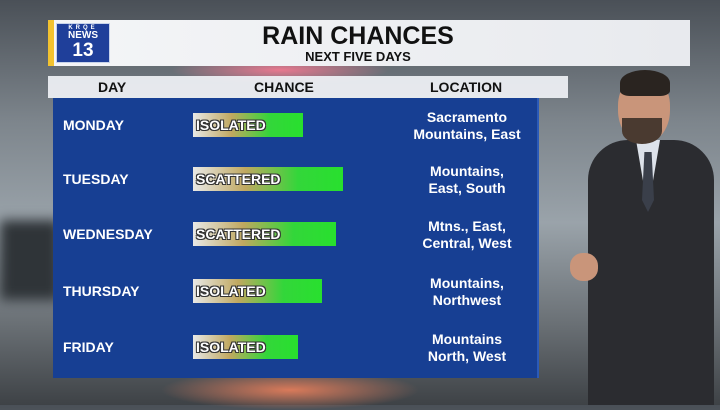 The image size is (720, 410). I want to click on location-line-2: East, South, so click(467, 188).